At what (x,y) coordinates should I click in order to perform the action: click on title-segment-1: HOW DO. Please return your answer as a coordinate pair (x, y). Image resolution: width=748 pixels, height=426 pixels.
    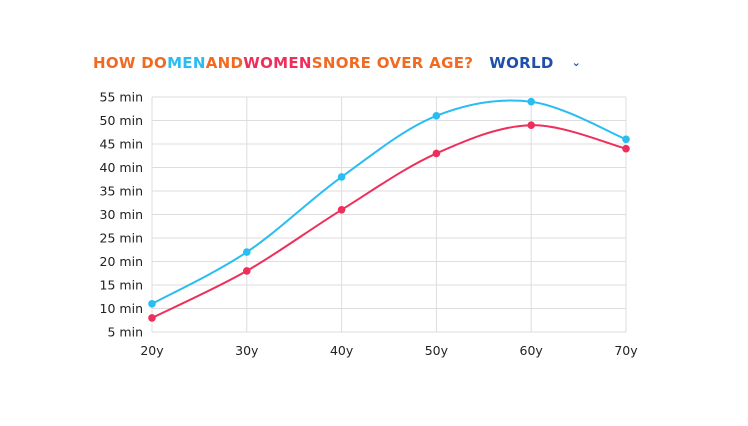
    Looking at the image, I should click on (130, 63).